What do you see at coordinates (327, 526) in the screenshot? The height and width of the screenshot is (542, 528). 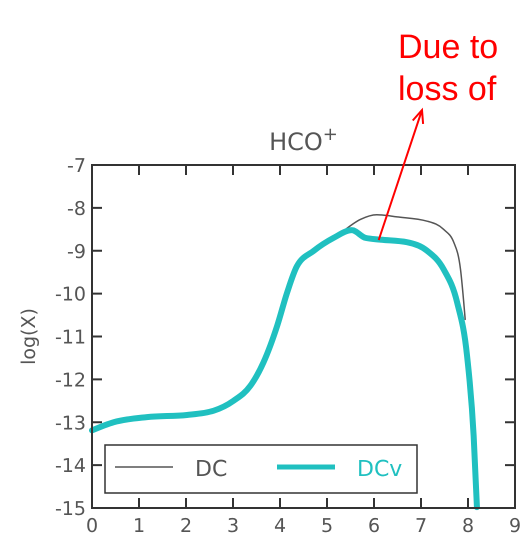 I see `x-tick-label: 5` at bounding box center [327, 526].